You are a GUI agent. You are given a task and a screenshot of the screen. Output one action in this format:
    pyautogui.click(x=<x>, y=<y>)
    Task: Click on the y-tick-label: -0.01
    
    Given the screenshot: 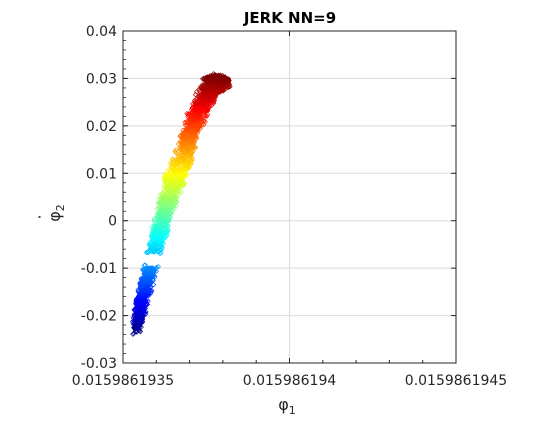 What is the action you would take?
    pyautogui.click(x=99, y=269)
    